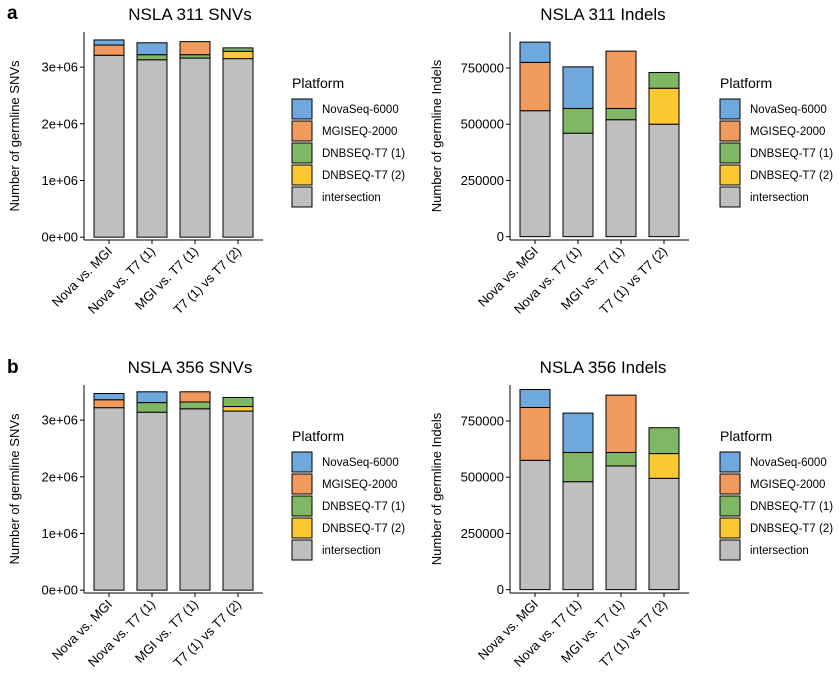 The height and width of the screenshot is (699, 839). Describe the element at coordinates (59, 476) in the screenshot. I see `y-tick-label: 2e+06` at that location.